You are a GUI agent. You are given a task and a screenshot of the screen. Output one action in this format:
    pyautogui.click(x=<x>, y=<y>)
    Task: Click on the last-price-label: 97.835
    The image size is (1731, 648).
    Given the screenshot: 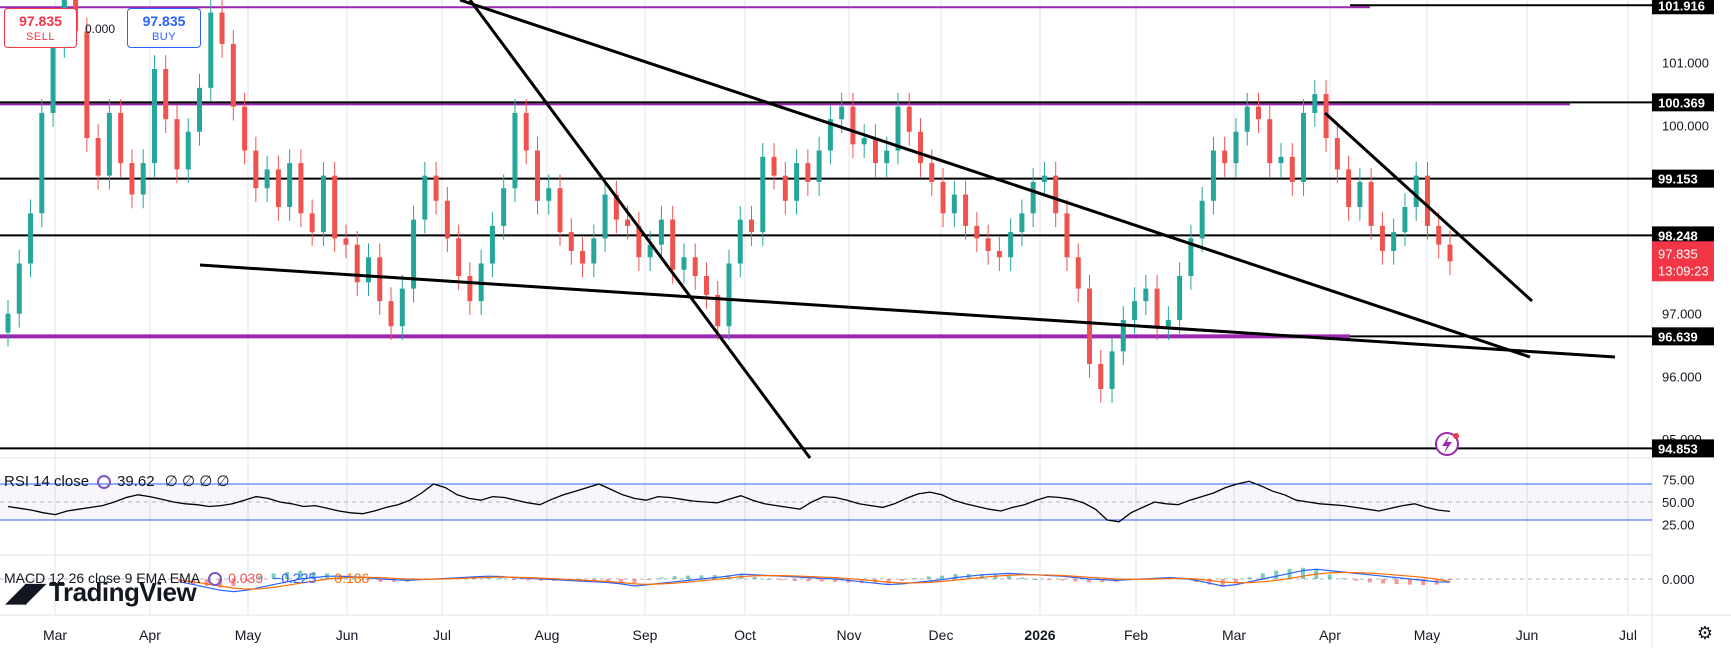 What is the action you would take?
    pyautogui.click(x=1678, y=253)
    